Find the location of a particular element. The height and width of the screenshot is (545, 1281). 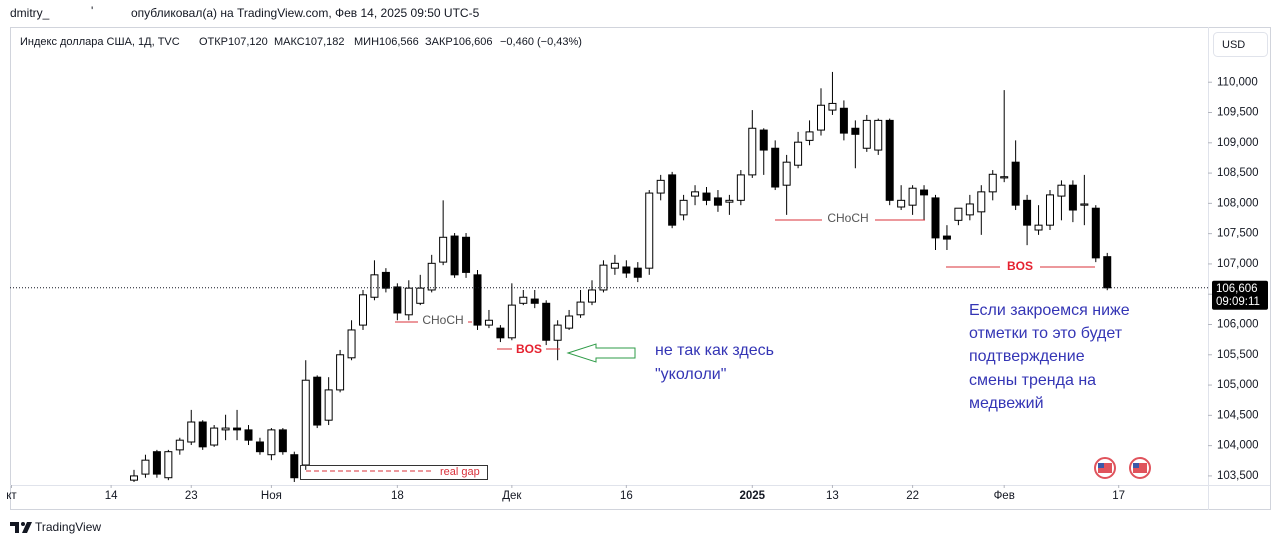

y-tick-label: 109,000 is located at coordinates (1238, 143).